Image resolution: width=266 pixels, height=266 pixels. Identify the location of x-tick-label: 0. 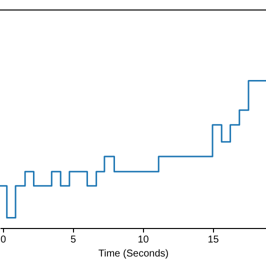
(3, 240).